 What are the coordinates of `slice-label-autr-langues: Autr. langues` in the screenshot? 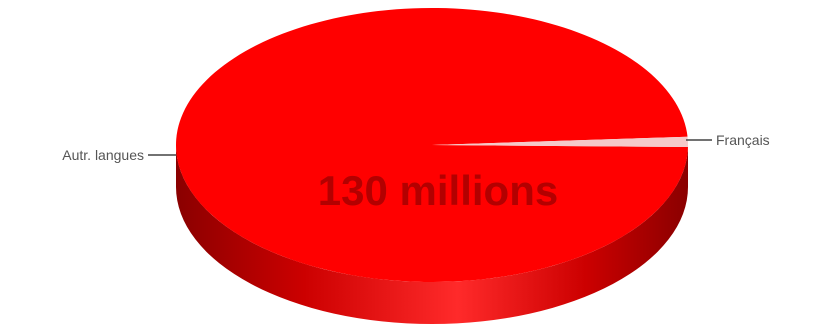 It's located at (103, 155).